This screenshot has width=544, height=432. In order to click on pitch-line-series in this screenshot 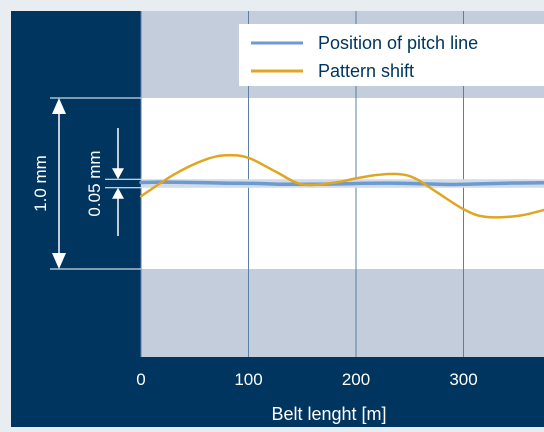, I will do `click(341, 183)`.